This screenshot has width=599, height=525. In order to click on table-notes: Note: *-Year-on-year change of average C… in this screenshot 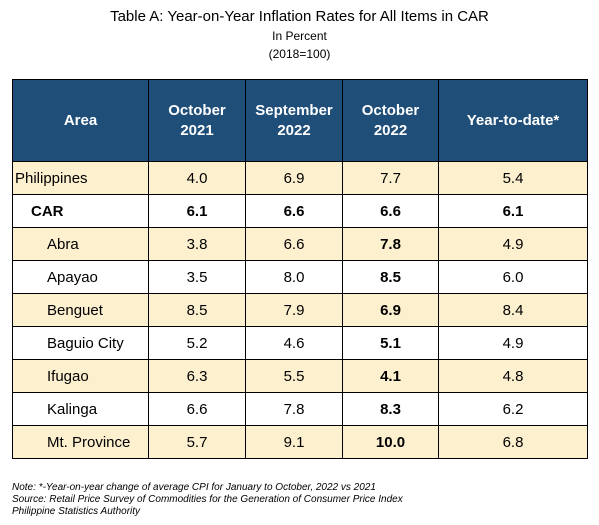, I will do `click(207, 500)`.